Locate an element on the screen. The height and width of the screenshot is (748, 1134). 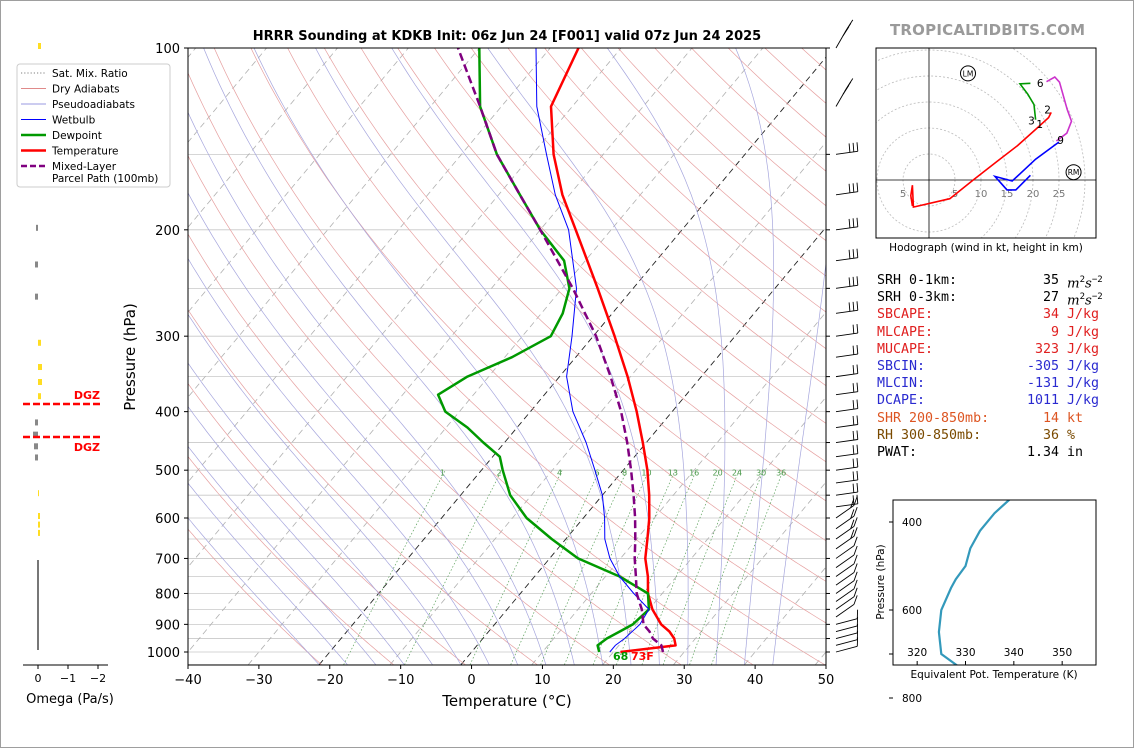
y-tick-label: 300 is located at coordinates (167, 337).